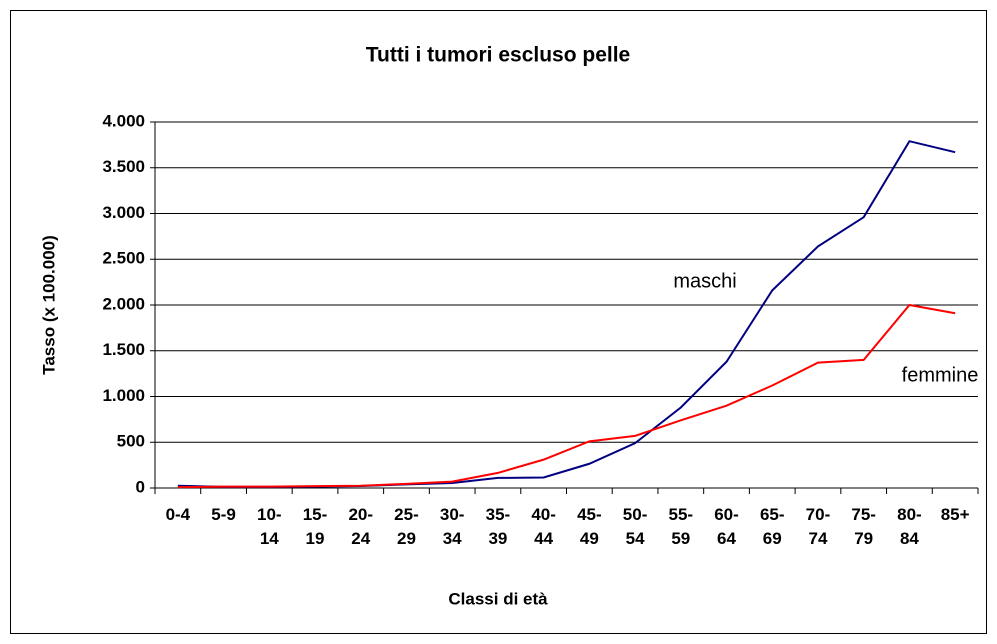 This screenshot has height=644, width=997. I want to click on y-tick-label: 1.500, so click(123, 349).